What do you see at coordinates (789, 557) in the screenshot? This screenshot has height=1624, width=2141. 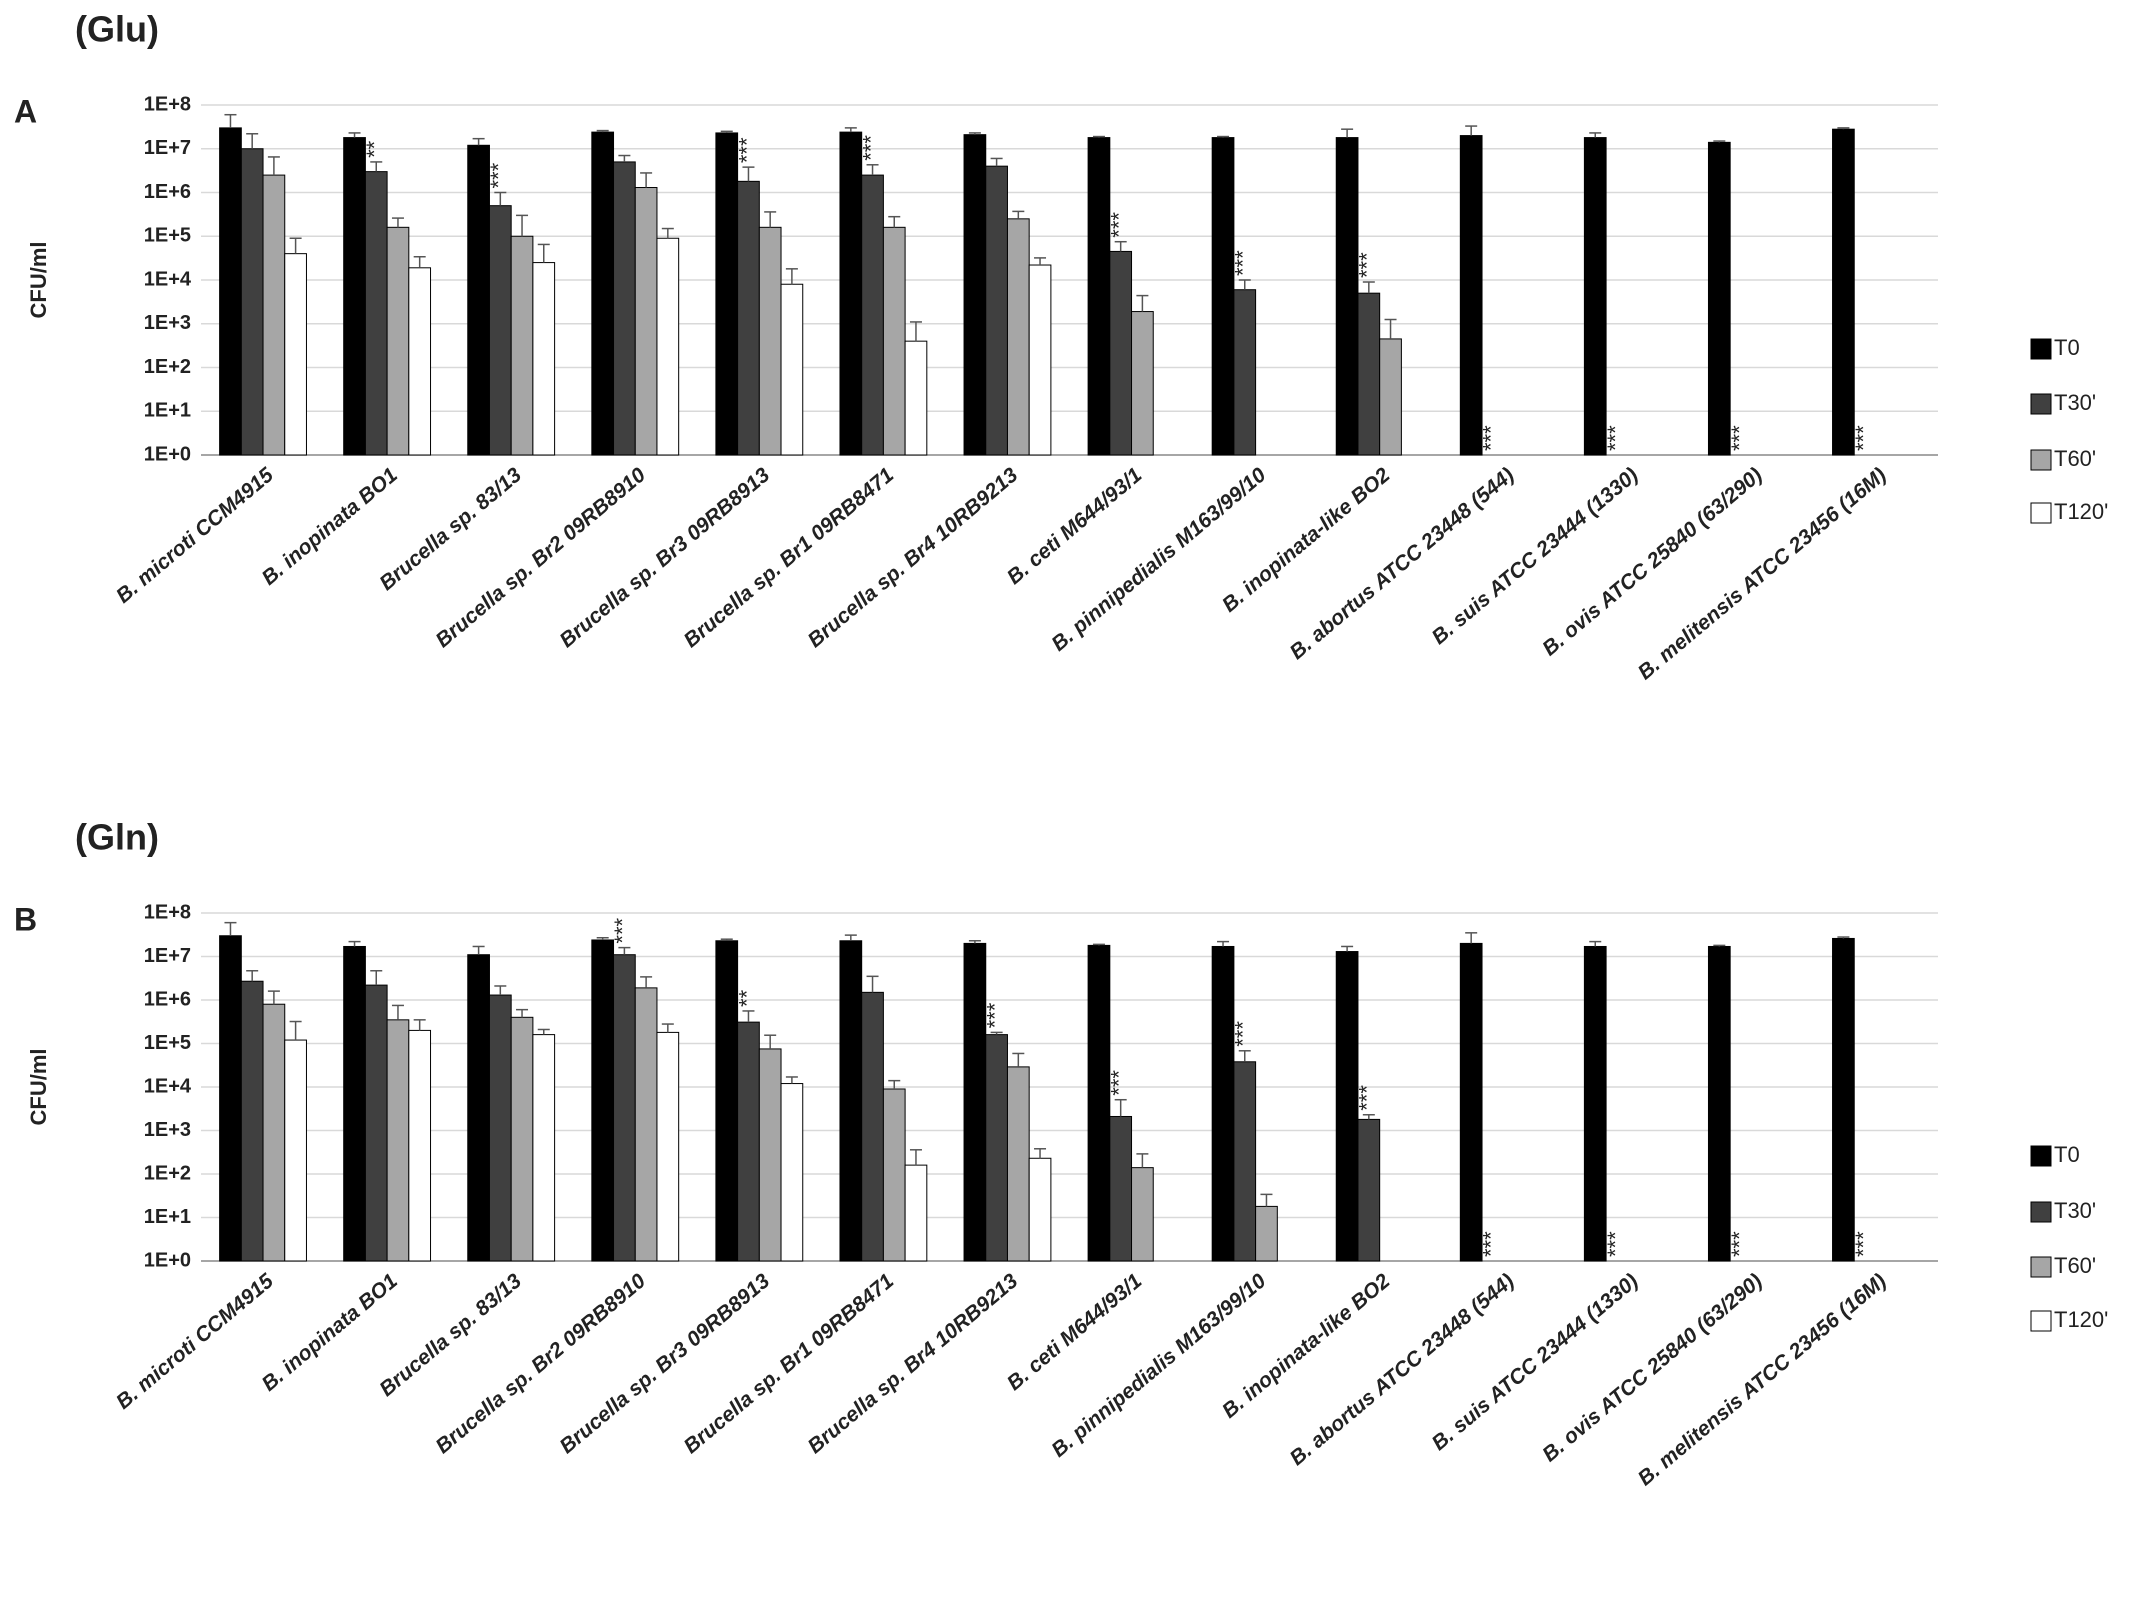 I see `x-tick-label: Brucella sp. Br1 09RB8471` at bounding box center [789, 557].